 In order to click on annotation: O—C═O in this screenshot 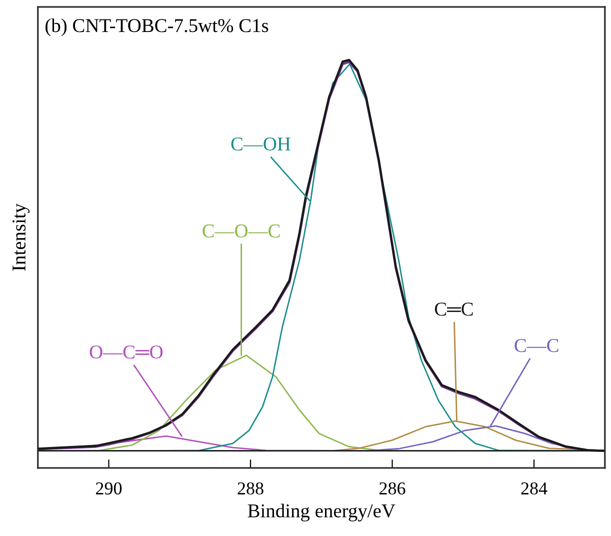, I will do `click(126, 352)`.